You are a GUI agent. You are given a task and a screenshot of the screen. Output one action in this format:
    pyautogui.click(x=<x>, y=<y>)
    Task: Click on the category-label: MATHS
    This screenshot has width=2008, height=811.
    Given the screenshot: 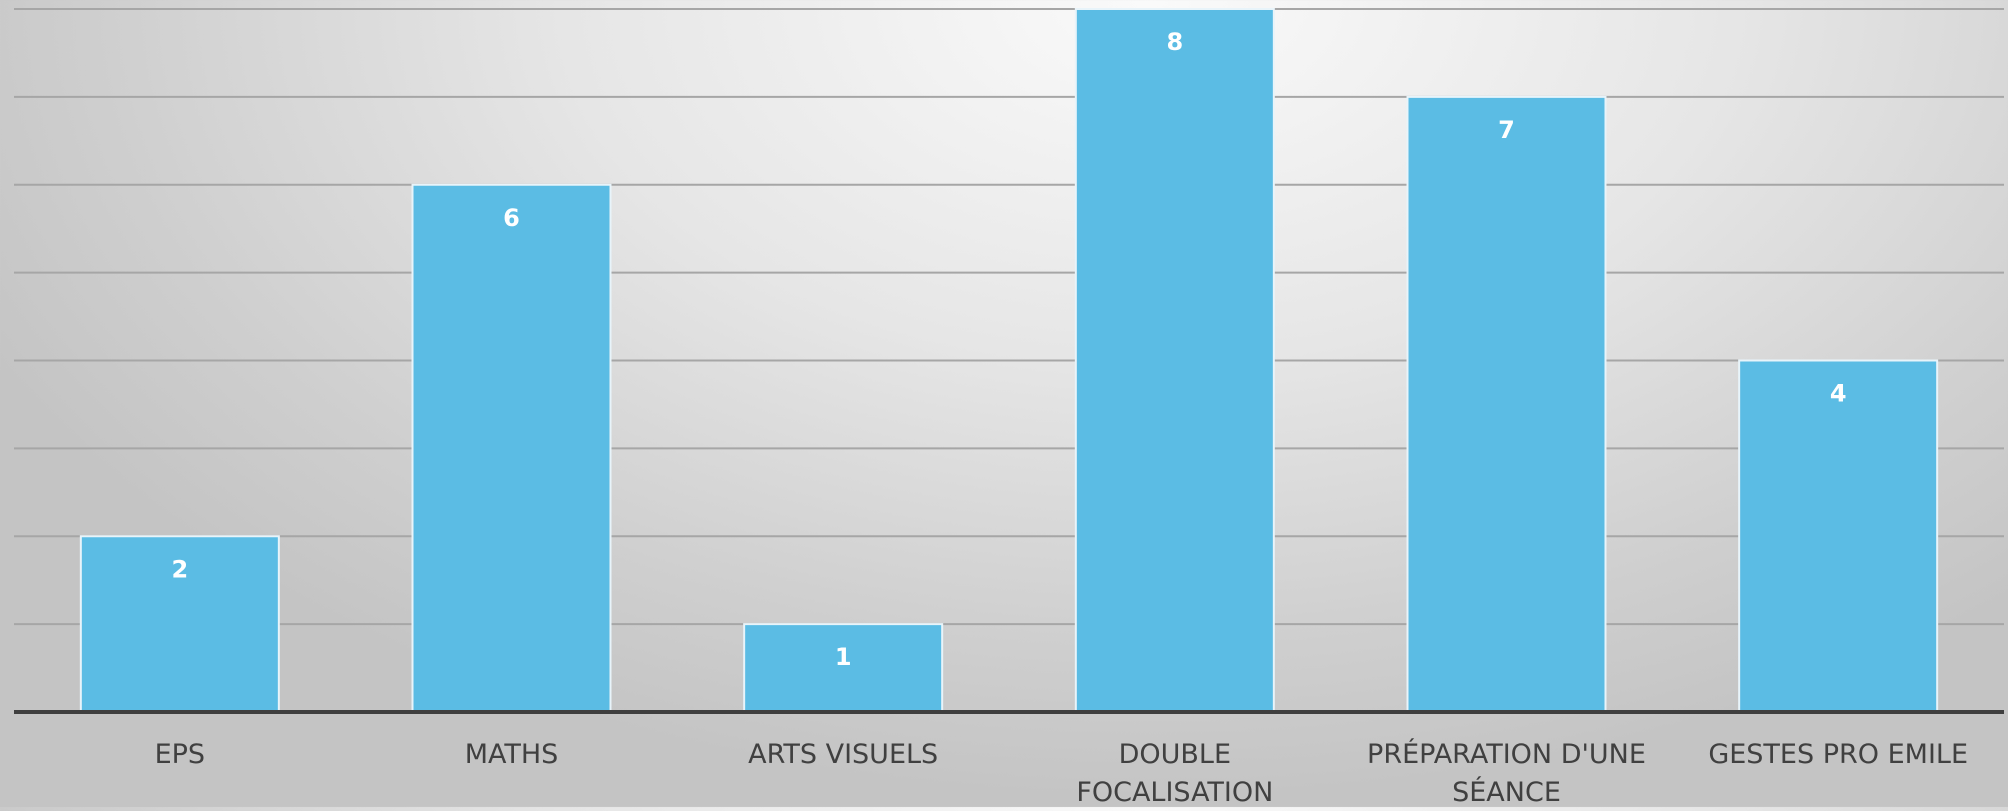 What is the action you would take?
    pyautogui.click(x=512, y=754)
    